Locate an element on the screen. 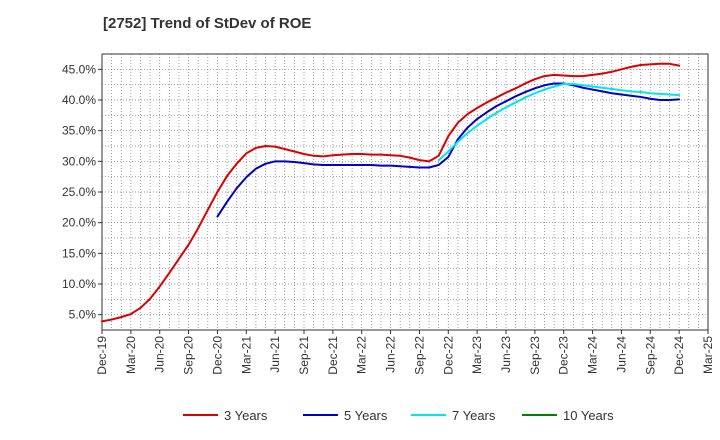 The width and height of the screenshot is (720, 440). x-tick-label: Sep-21 is located at coordinates (304, 355).